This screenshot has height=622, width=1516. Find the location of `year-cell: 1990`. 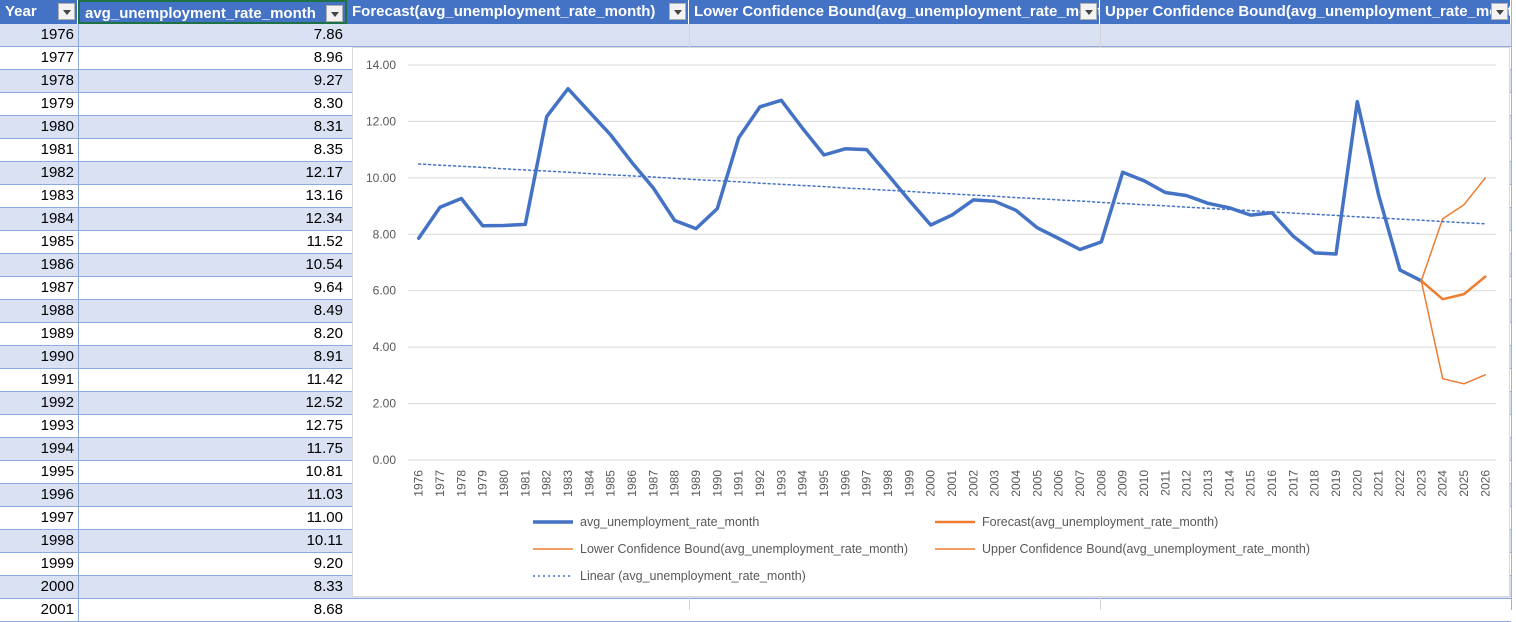

year-cell: 1990 is located at coordinates (57, 356).